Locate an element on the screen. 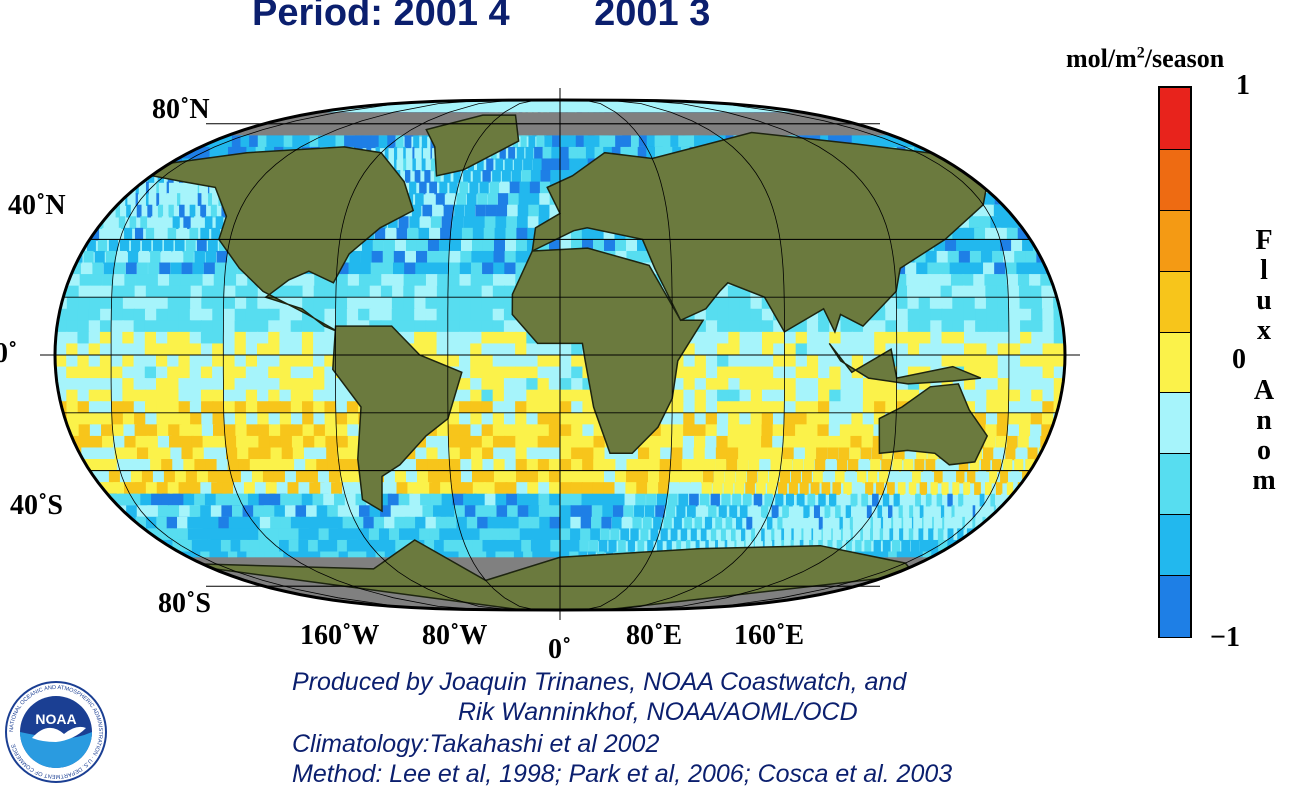 The width and height of the screenshot is (1301, 789). colorbar-variable-letter: o is located at coordinates (1264, 450).